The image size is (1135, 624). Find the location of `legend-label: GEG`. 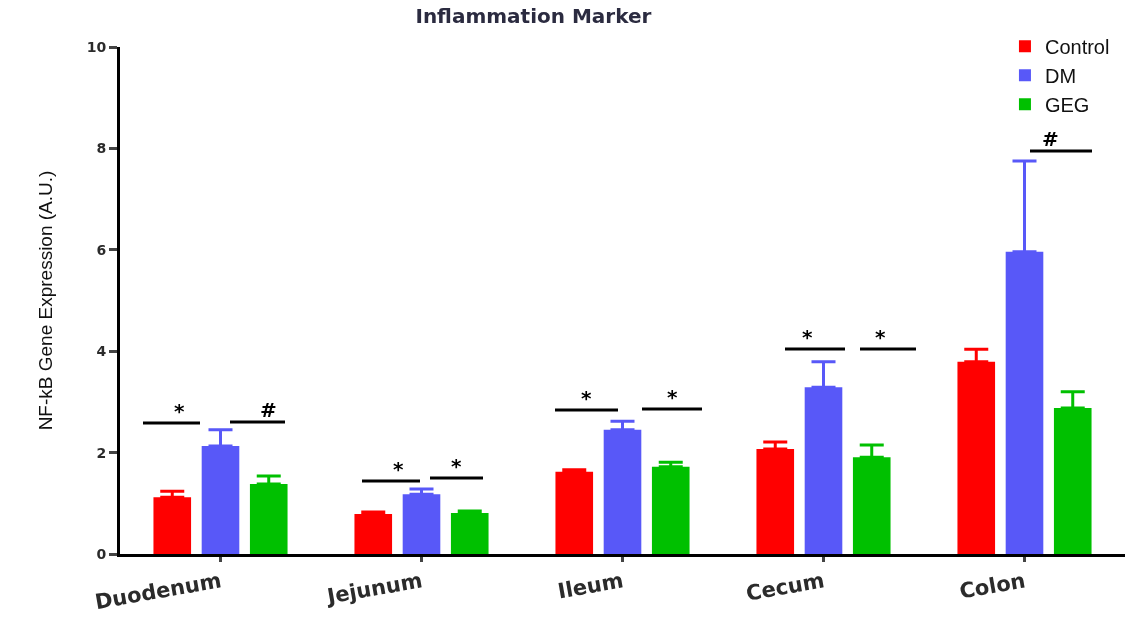

legend-label: GEG is located at coordinates (1067, 105).